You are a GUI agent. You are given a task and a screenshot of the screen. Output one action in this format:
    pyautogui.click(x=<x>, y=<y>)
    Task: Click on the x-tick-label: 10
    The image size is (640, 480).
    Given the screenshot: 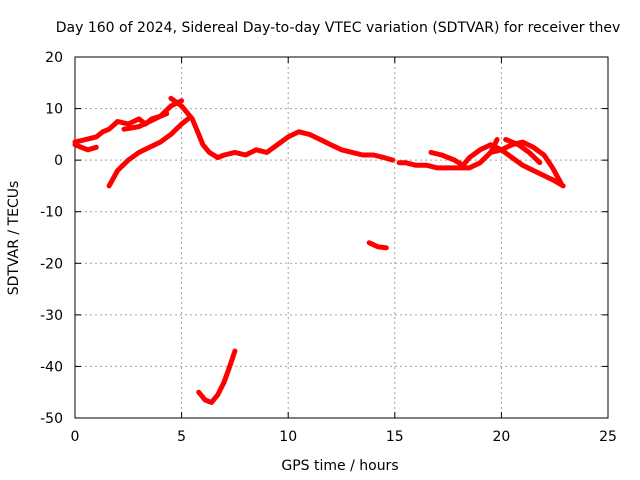 What is the action you would take?
    pyautogui.click(x=288, y=437)
    